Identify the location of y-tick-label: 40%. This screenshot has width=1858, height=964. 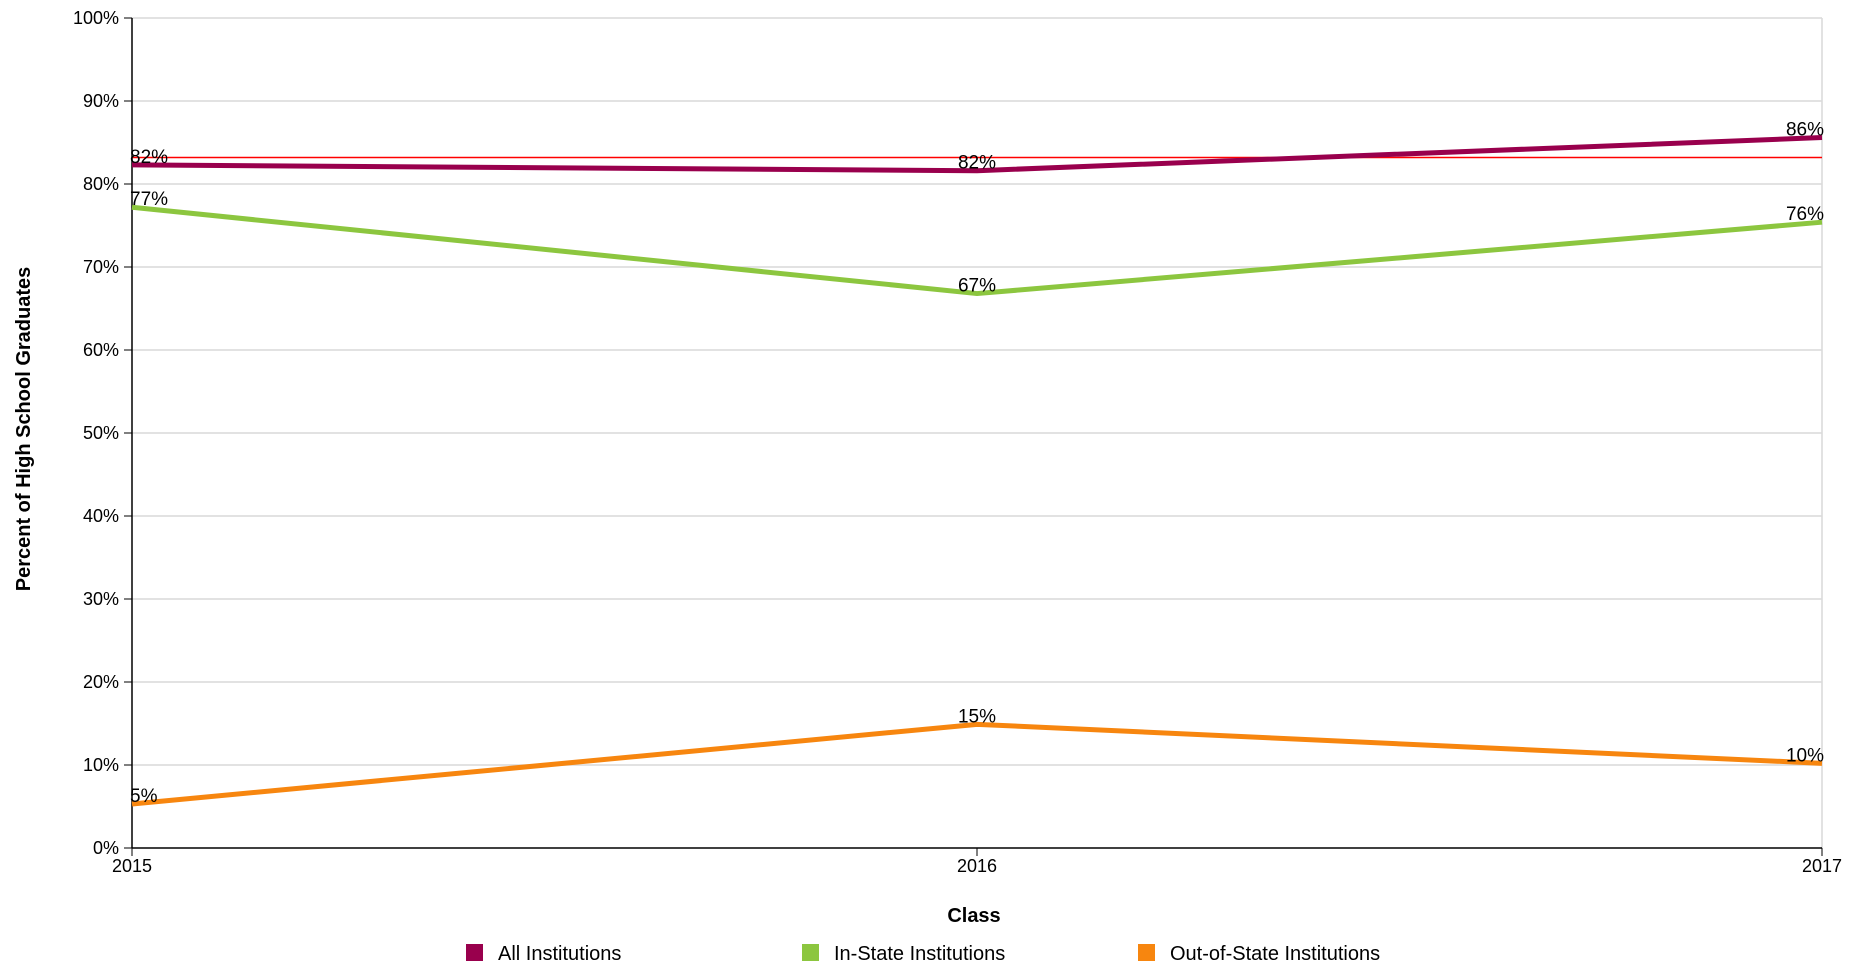
(101, 516).